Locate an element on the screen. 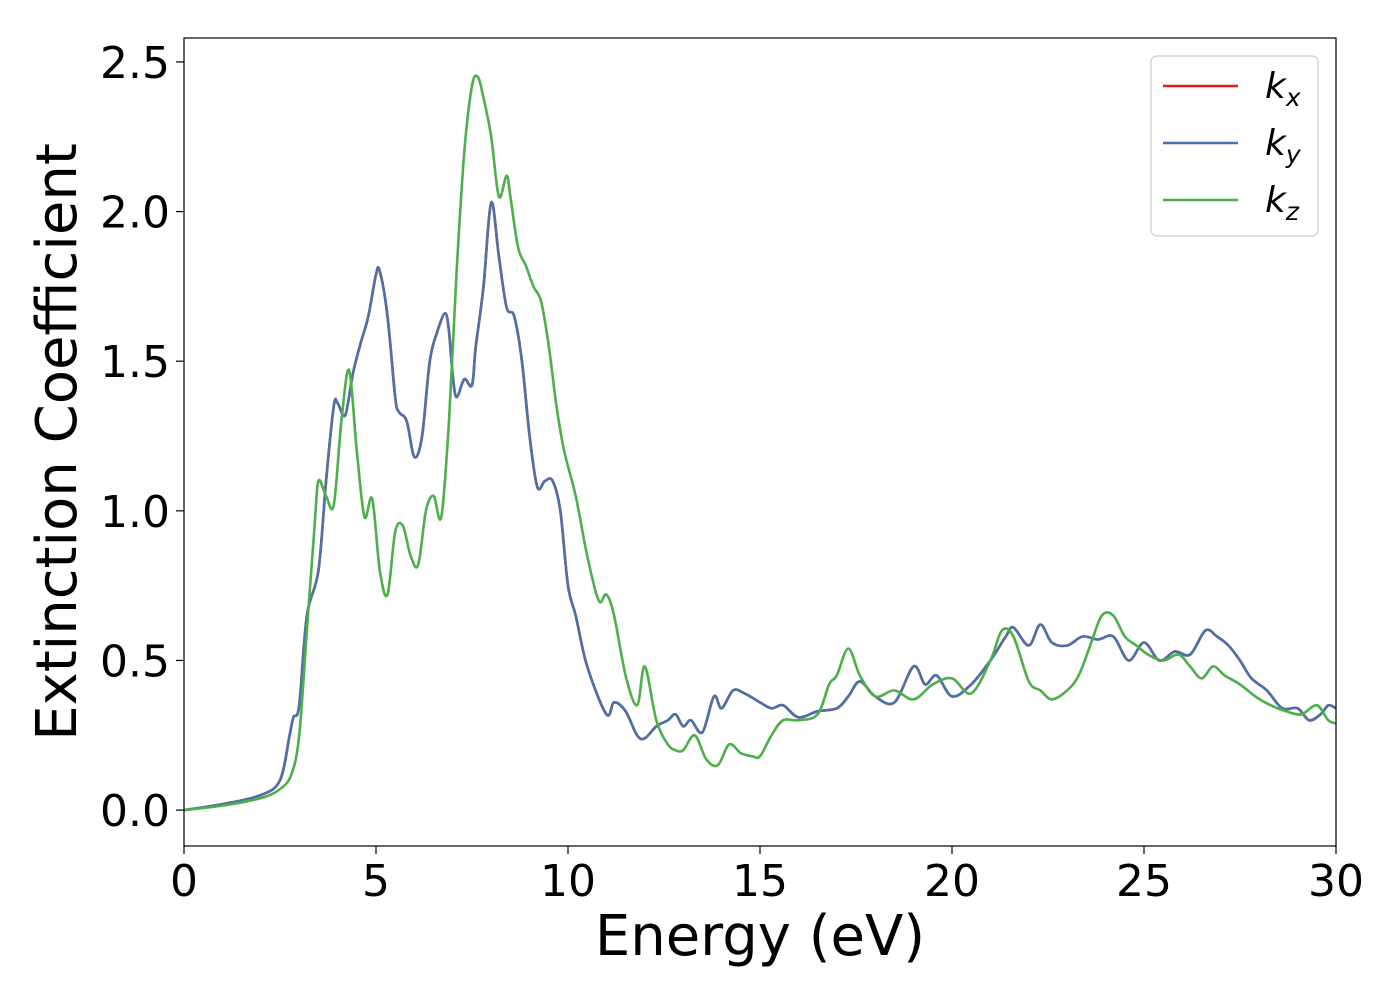 The width and height of the screenshot is (1400, 1000). x-axis-title: Energy (eV) is located at coordinates (760, 936).